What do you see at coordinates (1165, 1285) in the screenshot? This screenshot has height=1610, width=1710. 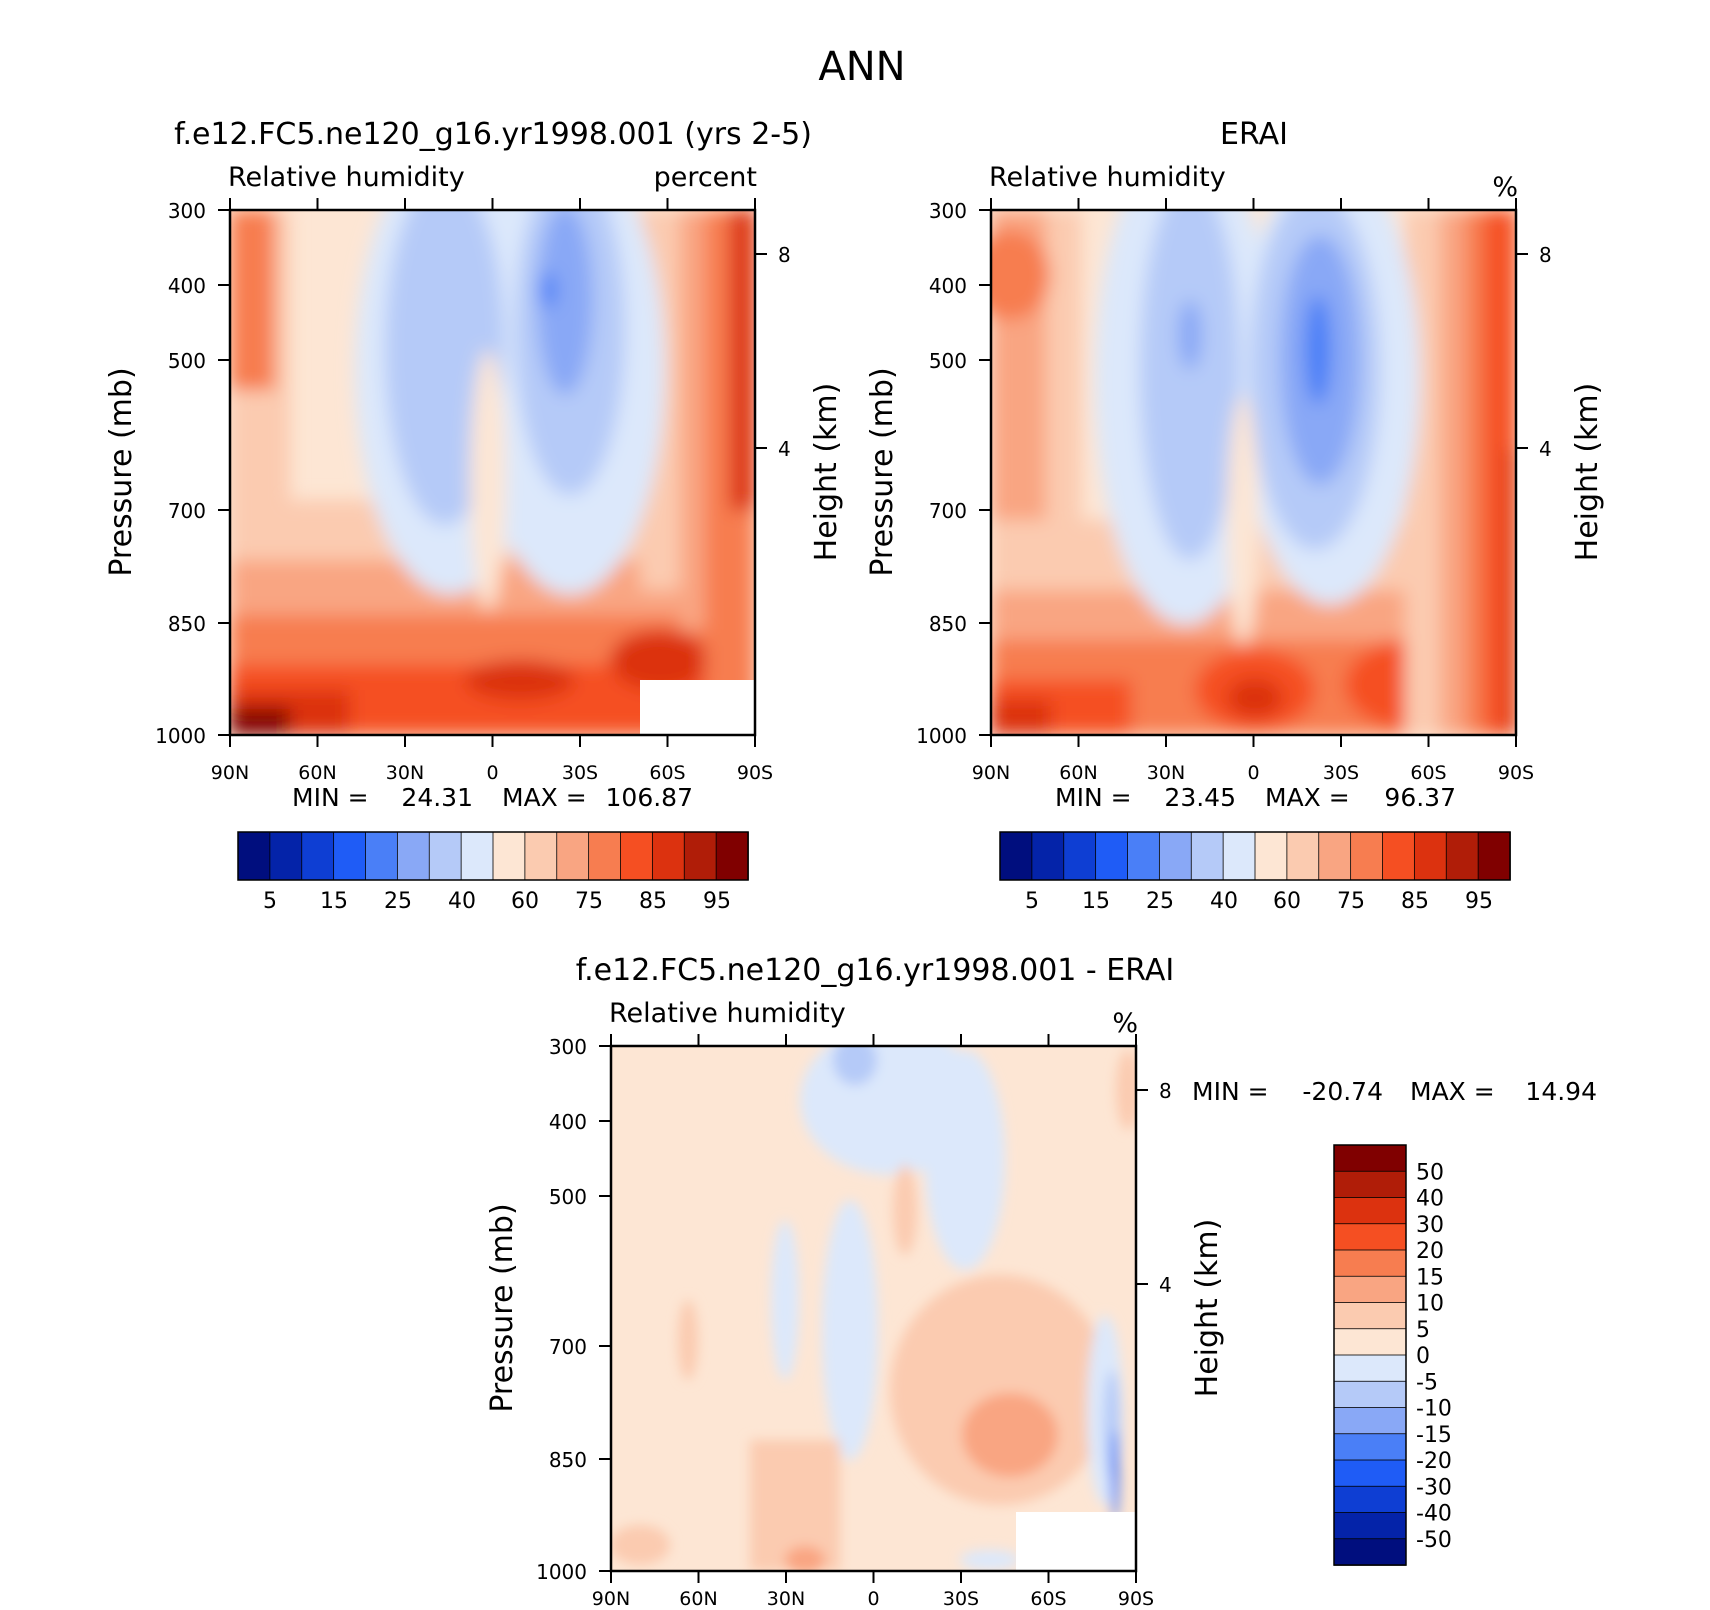 I see `panel-diff-y2tick: 4` at bounding box center [1165, 1285].